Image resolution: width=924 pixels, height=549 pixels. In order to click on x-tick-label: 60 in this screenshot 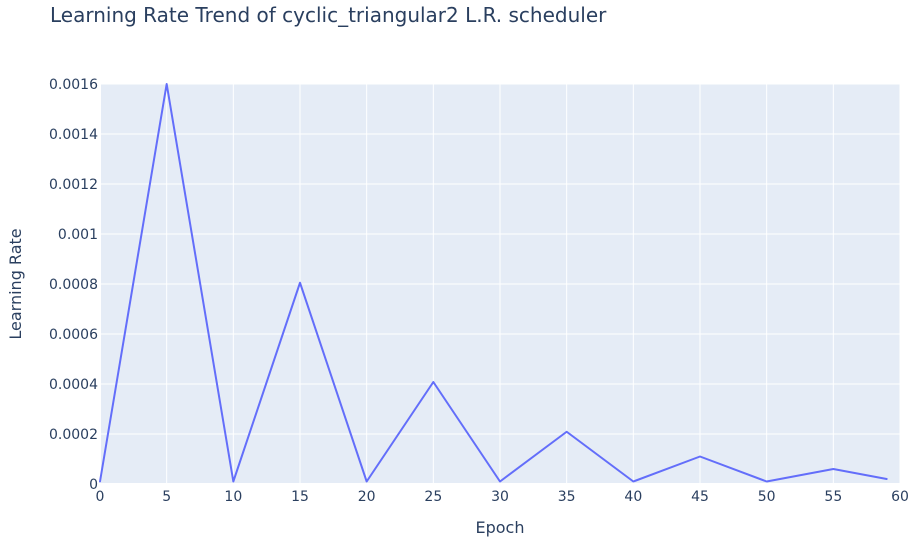, I will do `click(900, 497)`.